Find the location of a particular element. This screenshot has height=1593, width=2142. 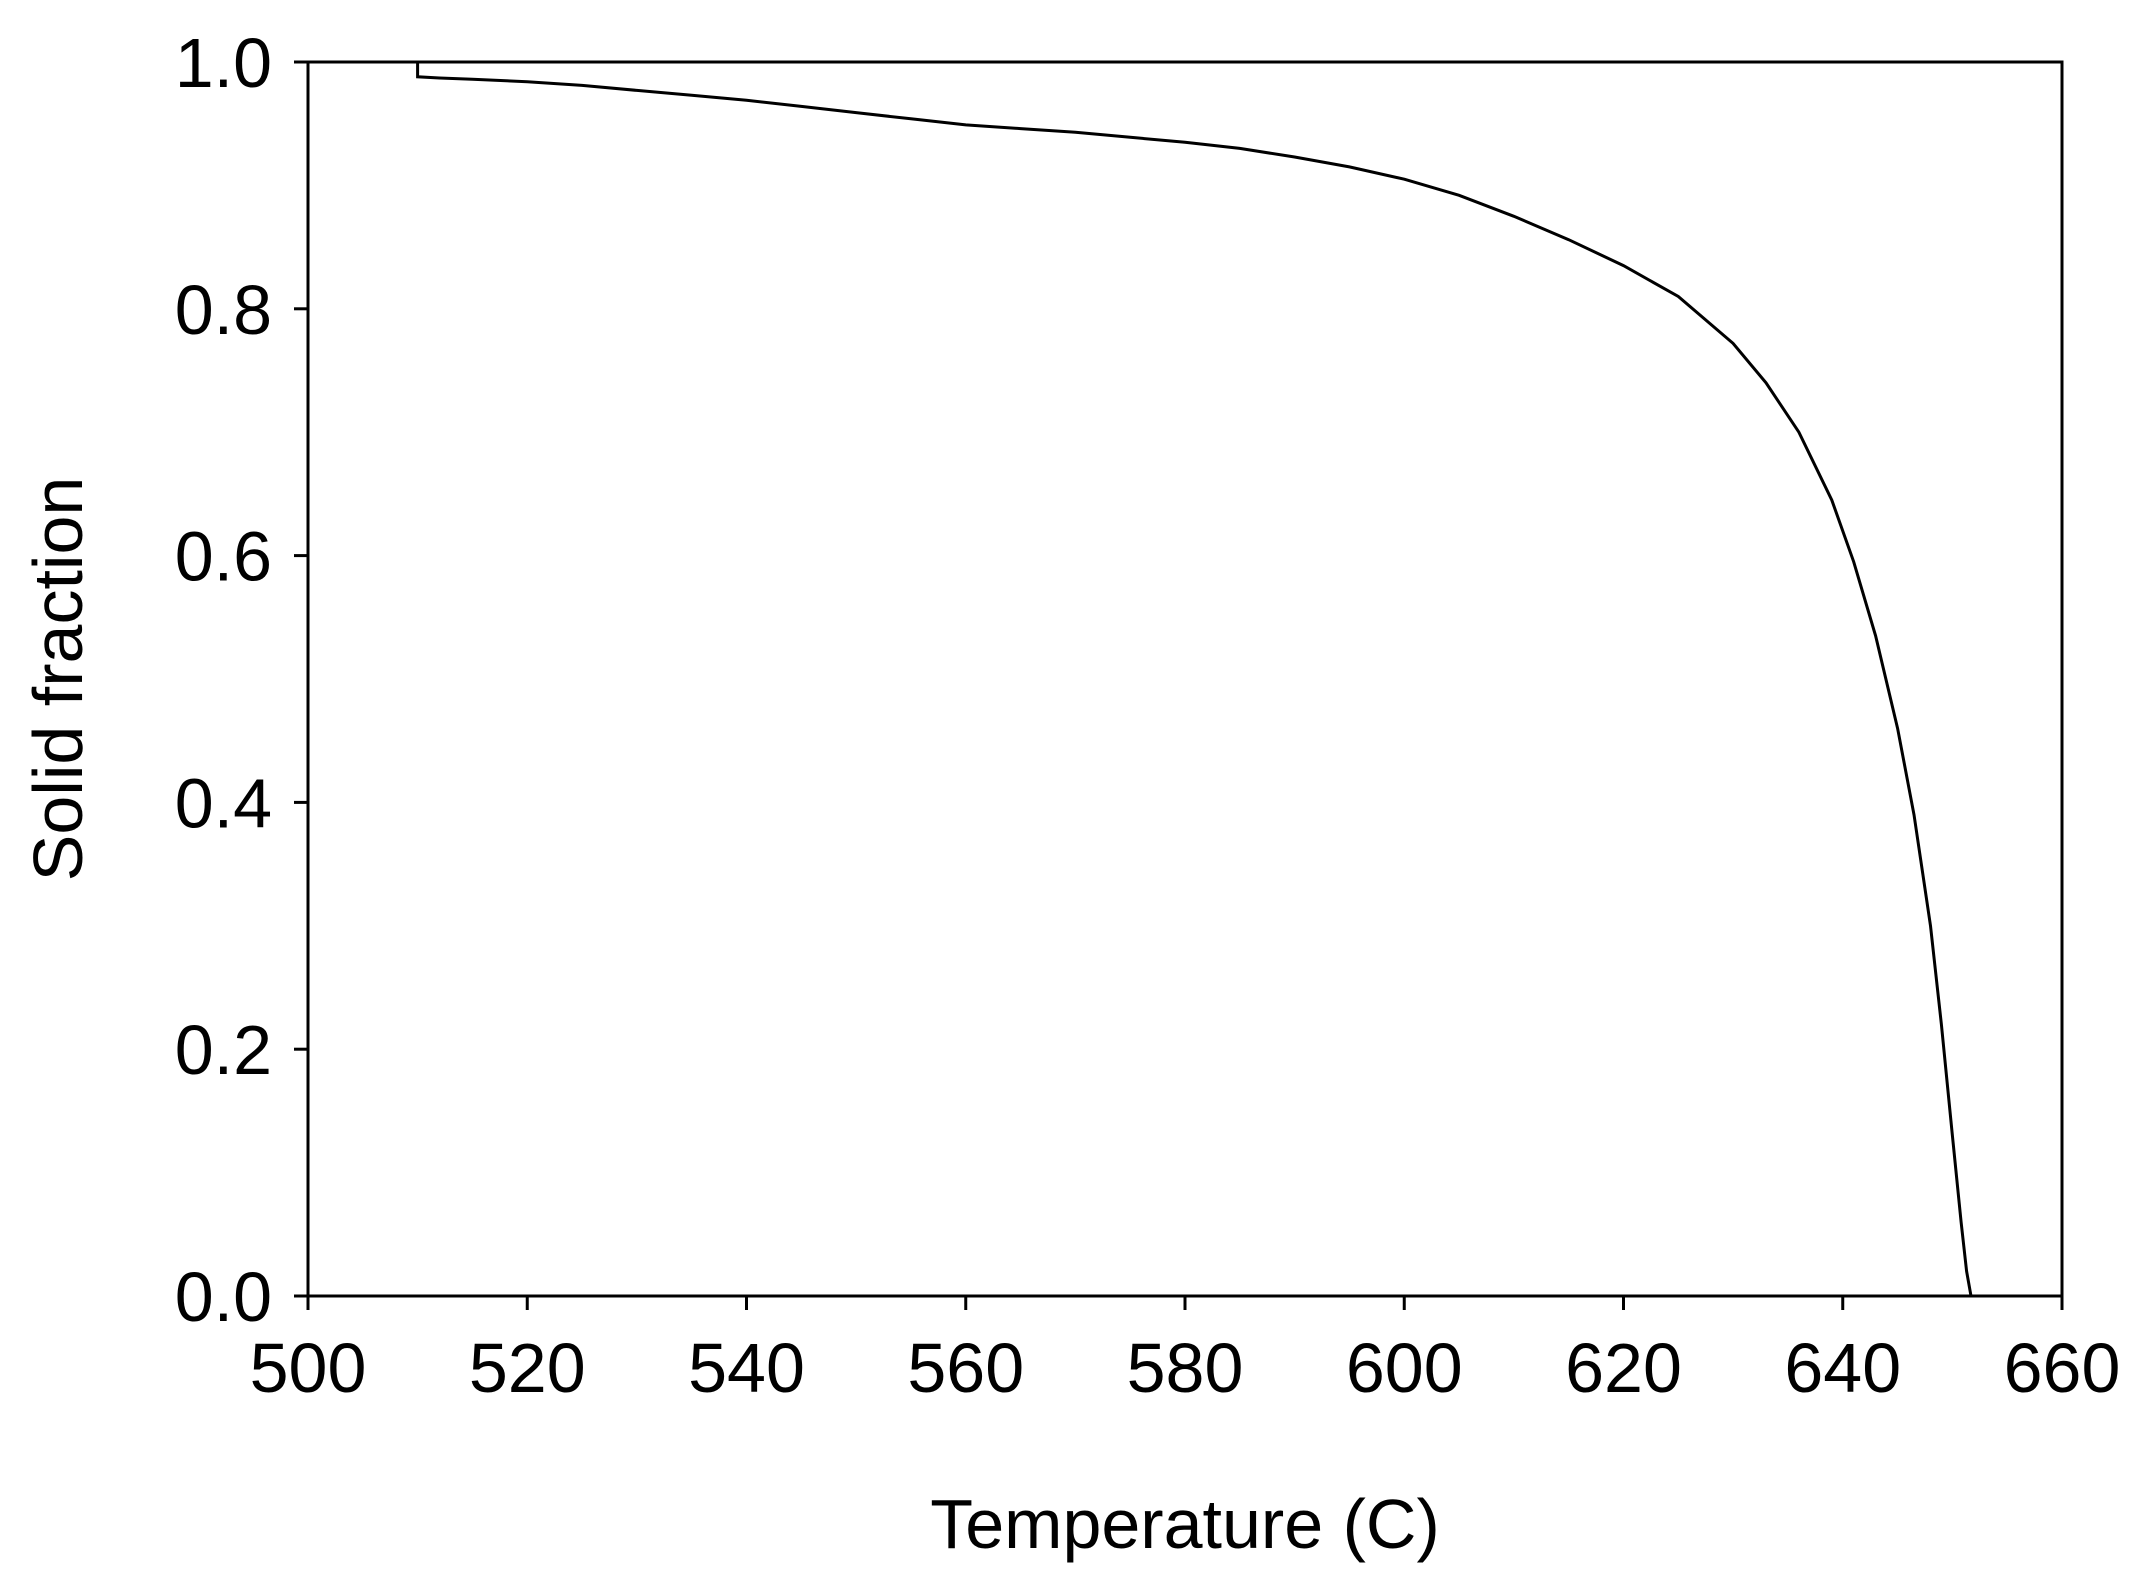

x-tick-label: 620 is located at coordinates (1623, 1368).